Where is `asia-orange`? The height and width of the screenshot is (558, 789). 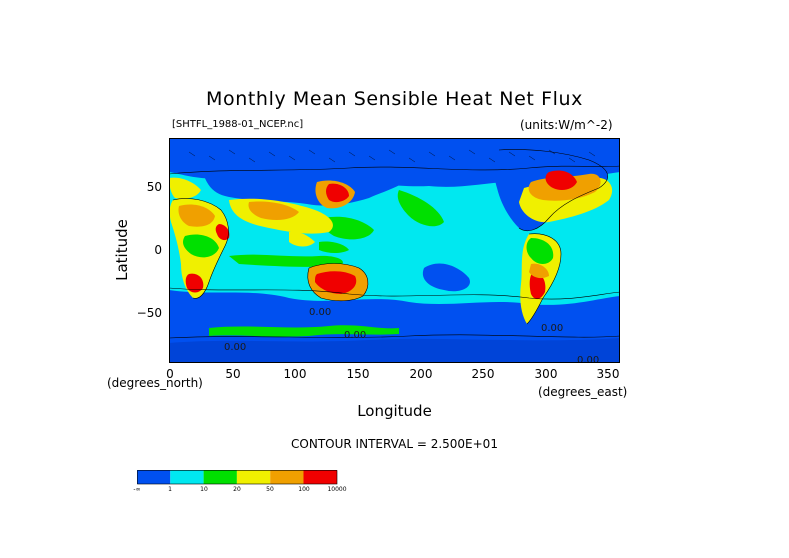 asia-orange is located at coordinates (273, 210).